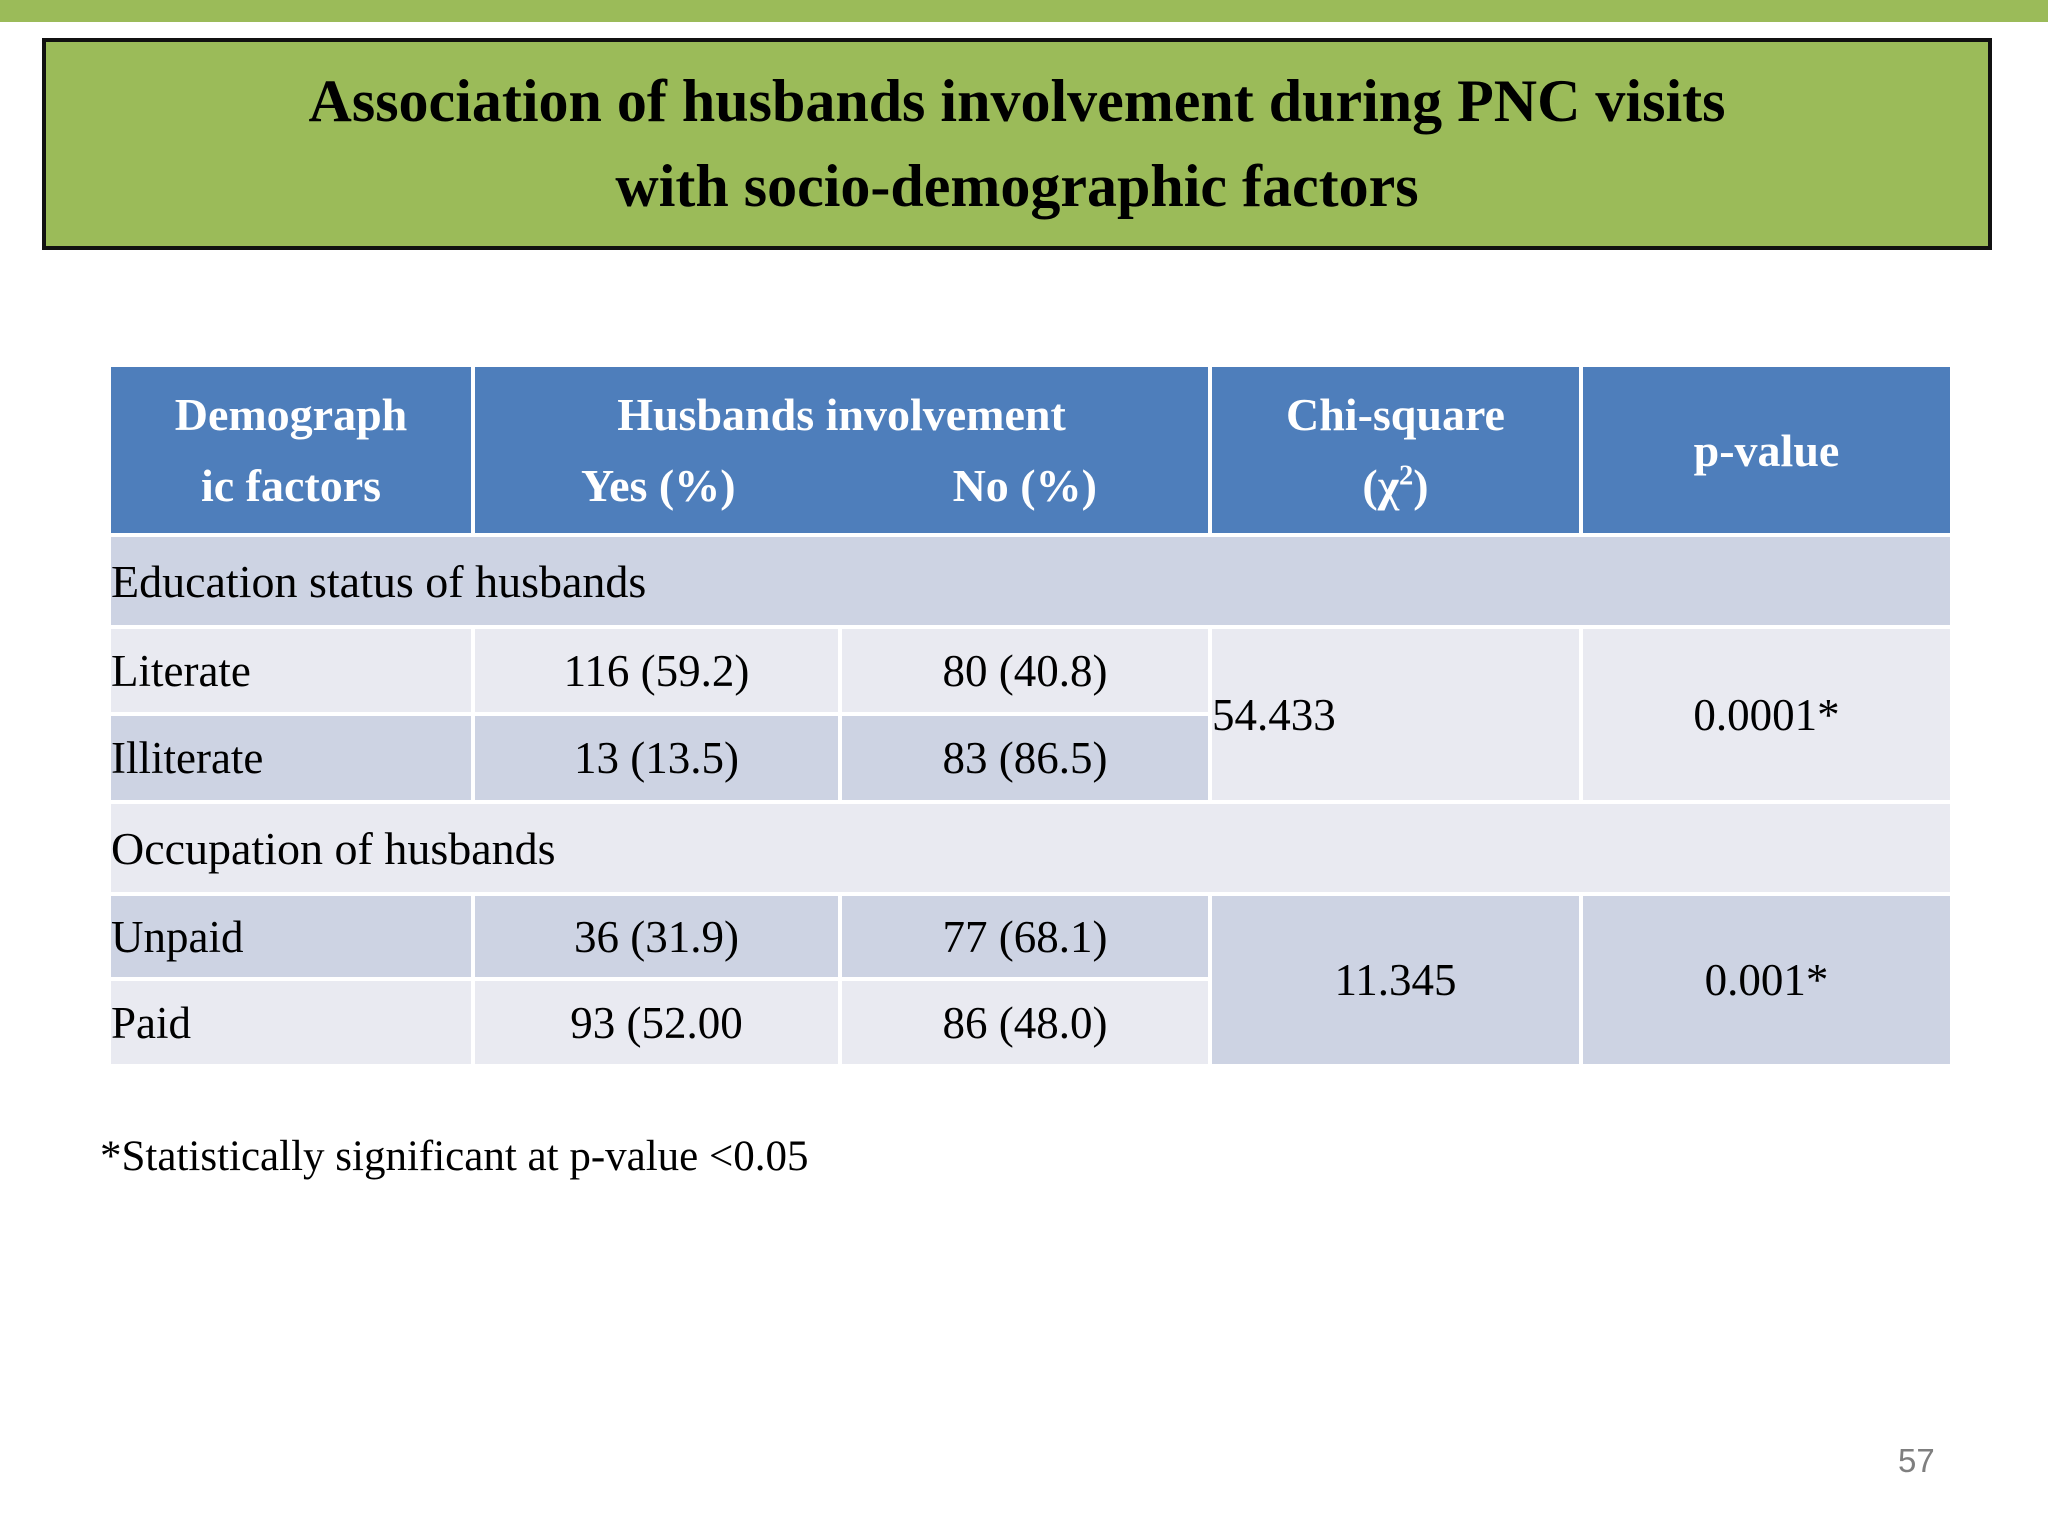  Describe the element at coordinates (656, 670) in the screenshot. I see `cell-literate-yes: 116 (59.2)` at that location.